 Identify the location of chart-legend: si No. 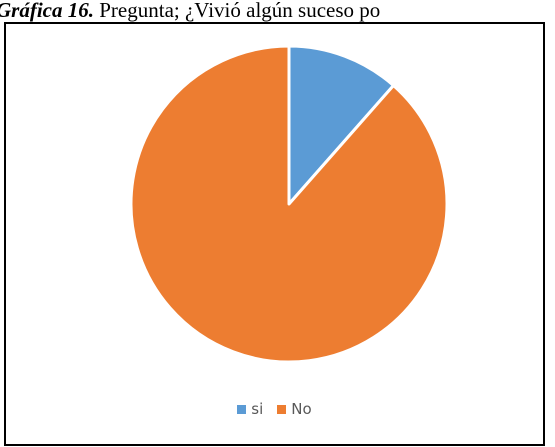
(274, 409).